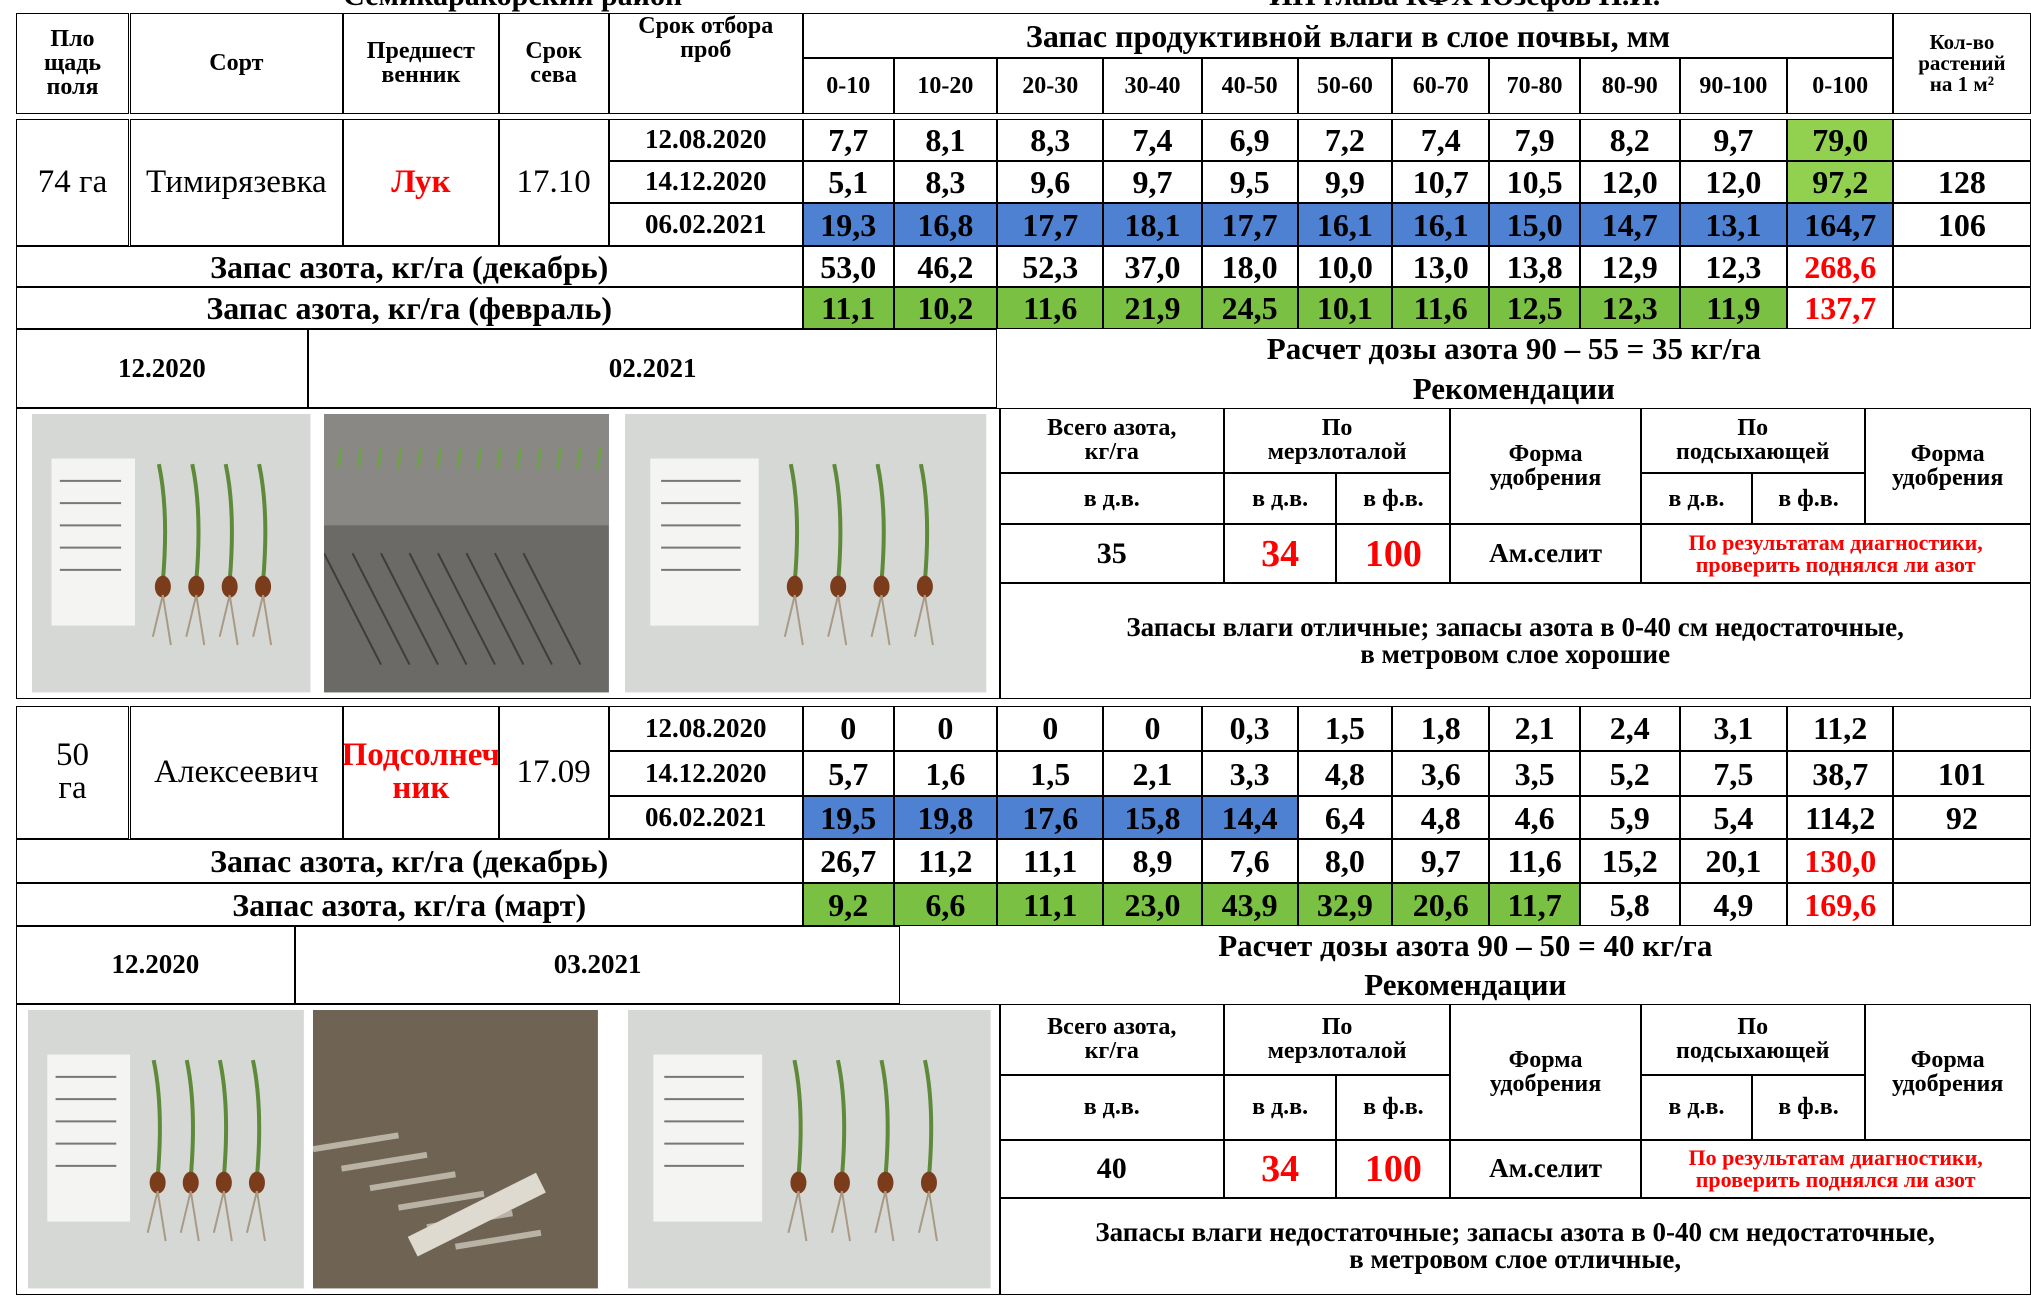  Describe the element at coordinates (1840, 267) in the screenshot. I see `nitrogen-value: 268,6` at that location.